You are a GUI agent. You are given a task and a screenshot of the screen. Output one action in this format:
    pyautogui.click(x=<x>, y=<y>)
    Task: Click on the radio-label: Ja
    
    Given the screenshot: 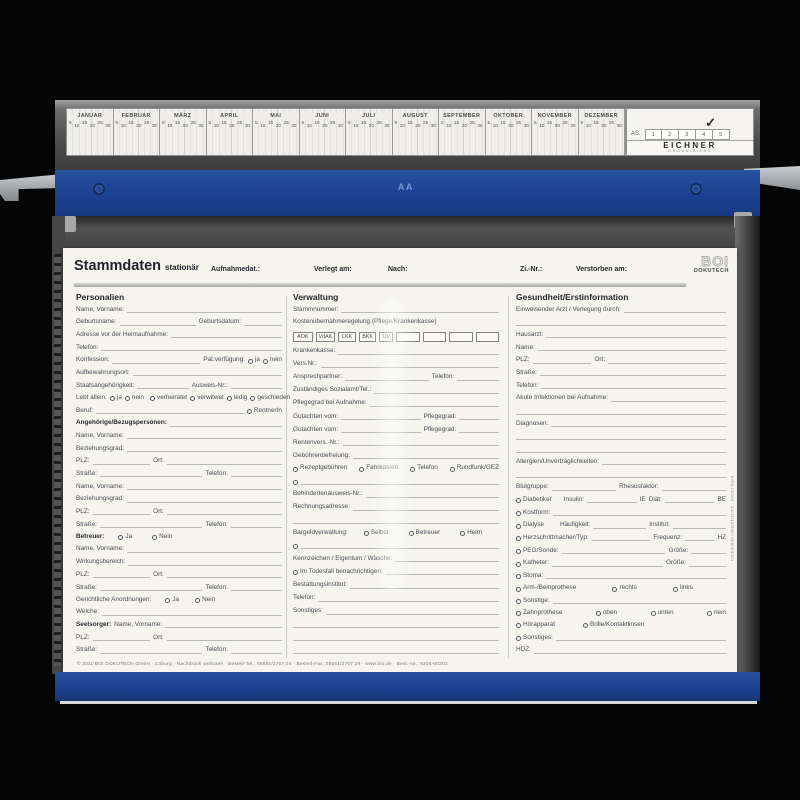 What is the action you would take?
    pyautogui.click(x=176, y=599)
    